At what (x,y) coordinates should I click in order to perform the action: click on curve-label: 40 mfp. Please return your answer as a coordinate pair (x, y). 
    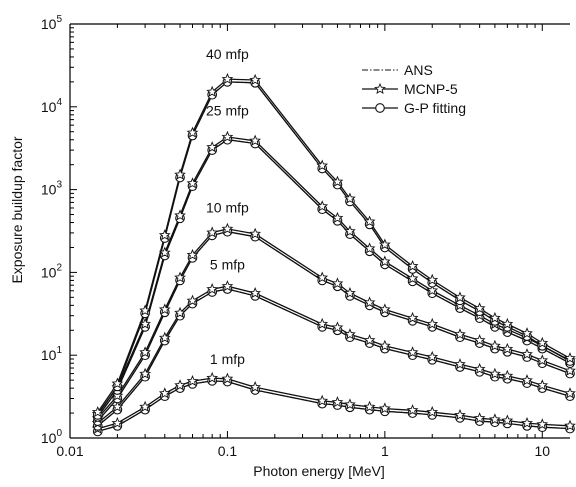
    Looking at the image, I should click on (227, 54).